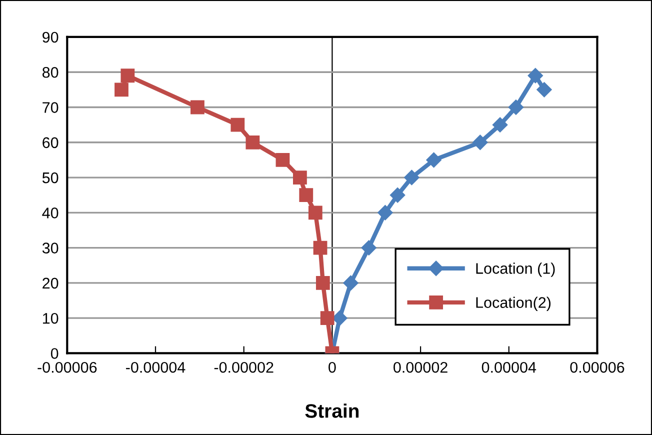  Describe the element at coordinates (50, 283) in the screenshot. I see `y-tick-label: 20` at that location.